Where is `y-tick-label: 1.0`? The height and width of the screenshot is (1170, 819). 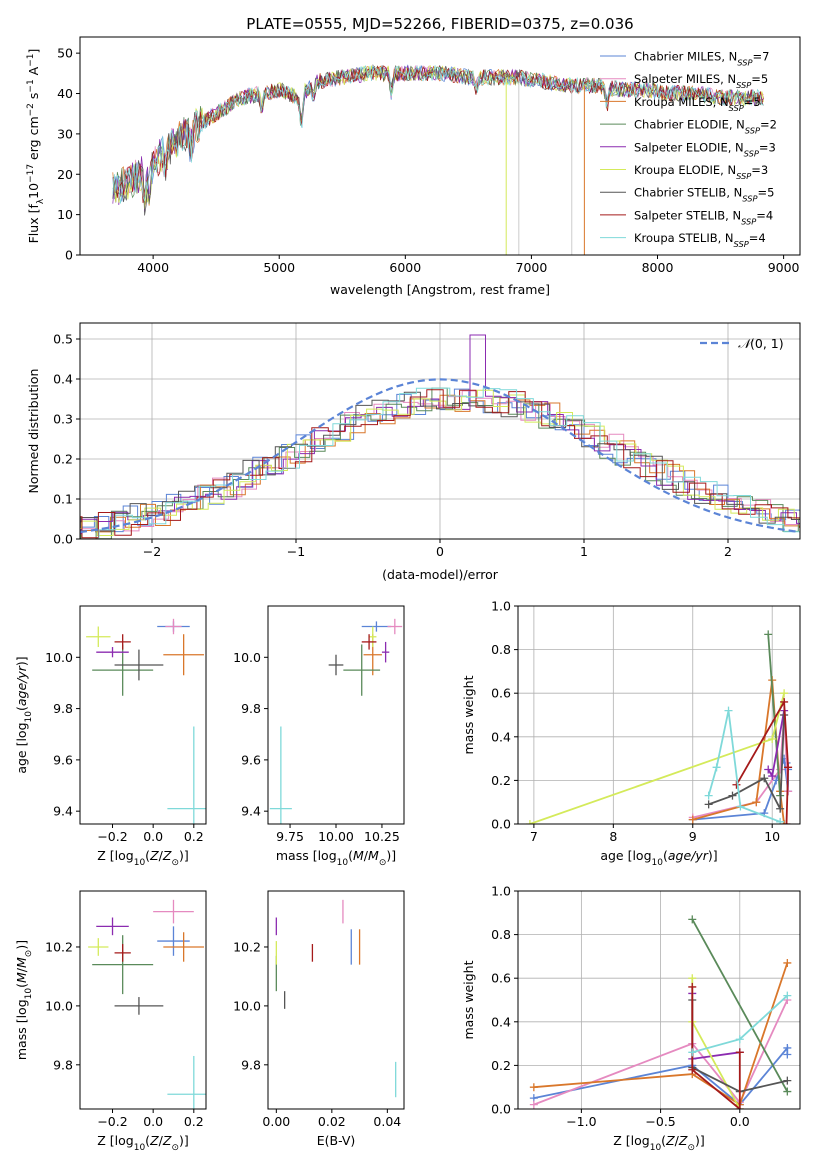 y-tick-label: 1.0 is located at coordinates (501, 606).